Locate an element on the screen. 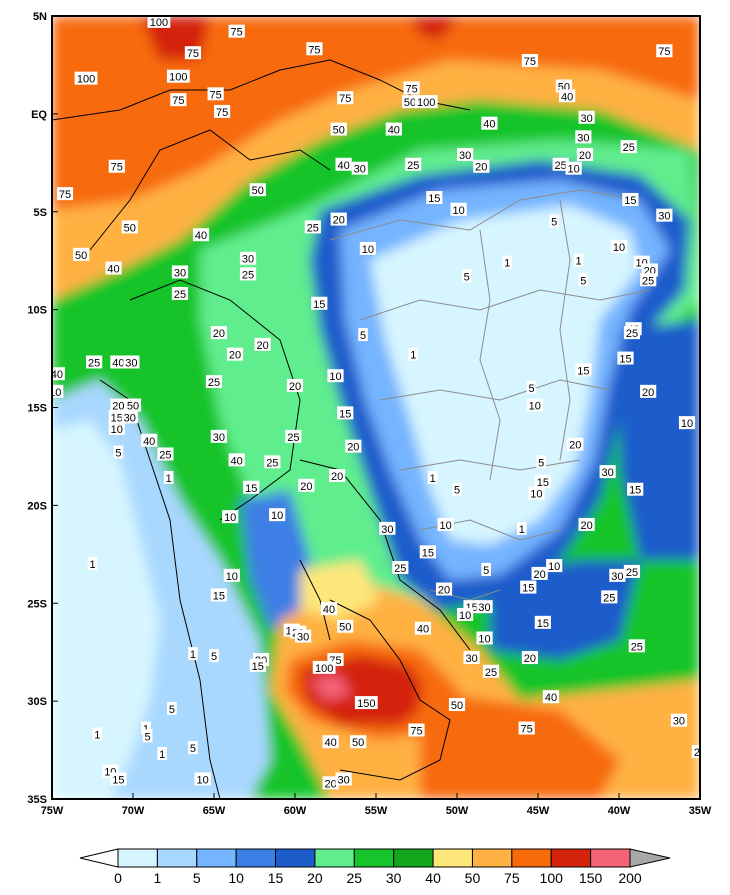  legend-label: 1 is located at coordinates (157, 878).